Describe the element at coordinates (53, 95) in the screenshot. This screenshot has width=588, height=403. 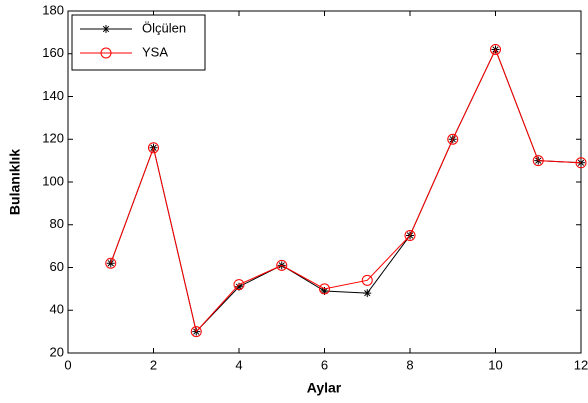
I see `y-tick-label: 140` at that location.